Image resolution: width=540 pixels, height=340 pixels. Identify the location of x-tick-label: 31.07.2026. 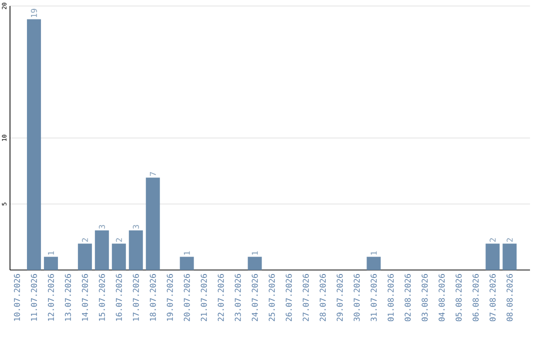
(373, 298).